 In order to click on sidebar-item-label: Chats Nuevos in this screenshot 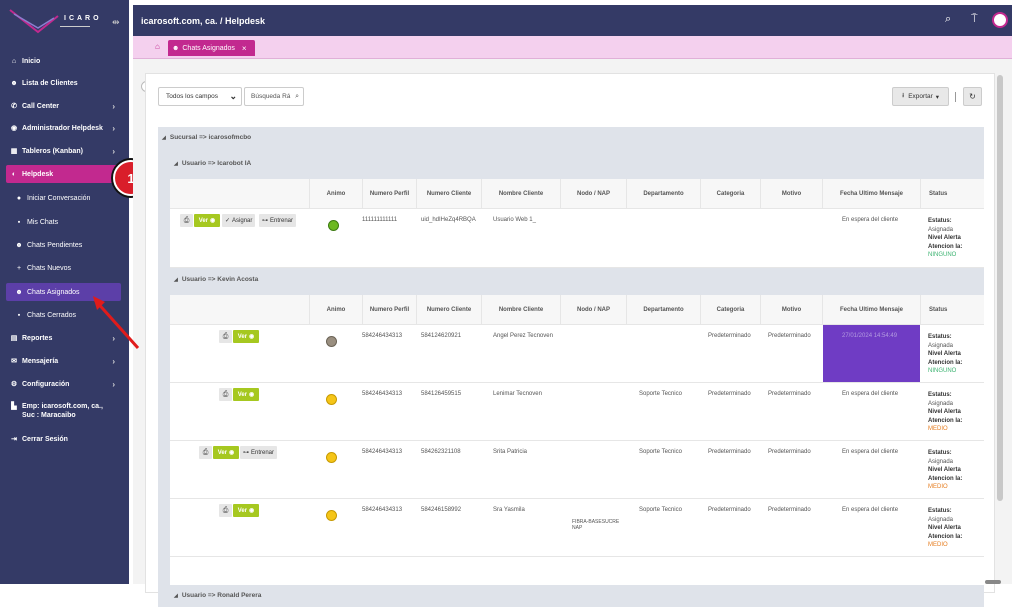, I will do `click(49, 268)`.